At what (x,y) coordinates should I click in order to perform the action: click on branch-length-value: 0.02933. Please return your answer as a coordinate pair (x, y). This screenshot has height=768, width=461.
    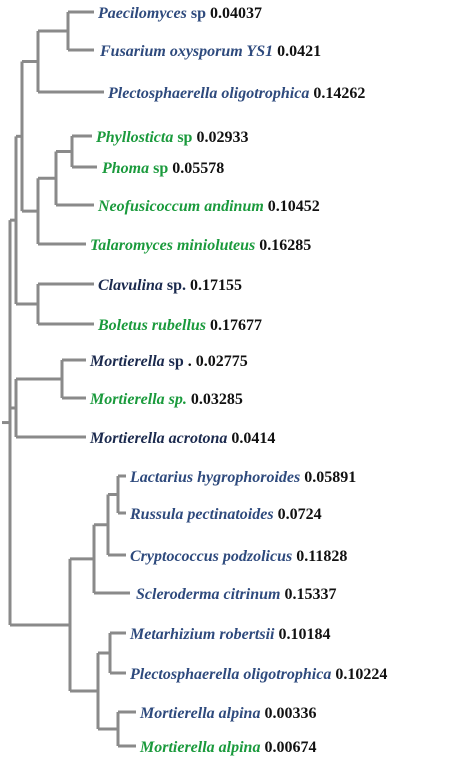
    Looking at the image, I should click on (220, 137).